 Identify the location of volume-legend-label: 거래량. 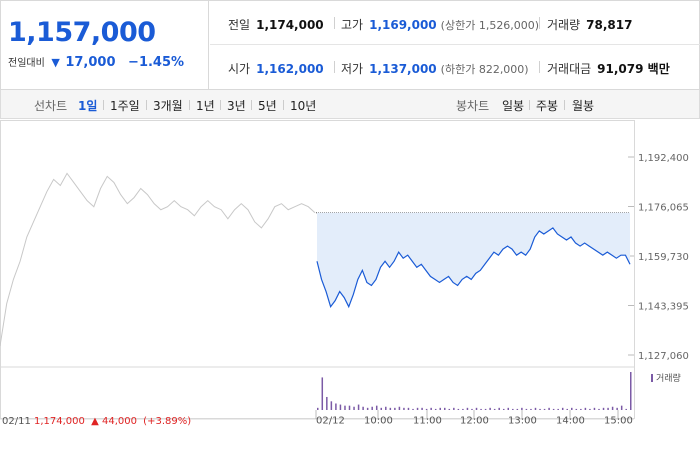
(668, 378).